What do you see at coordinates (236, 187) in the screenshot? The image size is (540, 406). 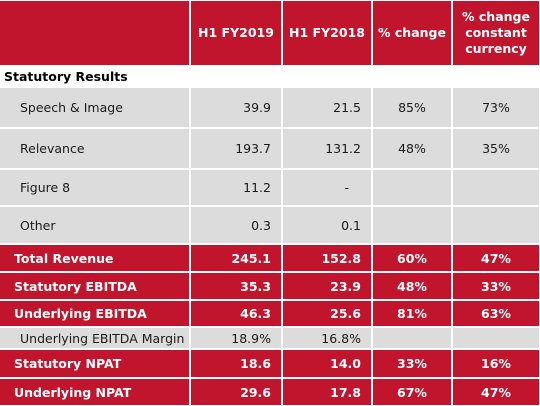 I see `row-value: 11.2` at bounding box center [236, 187].